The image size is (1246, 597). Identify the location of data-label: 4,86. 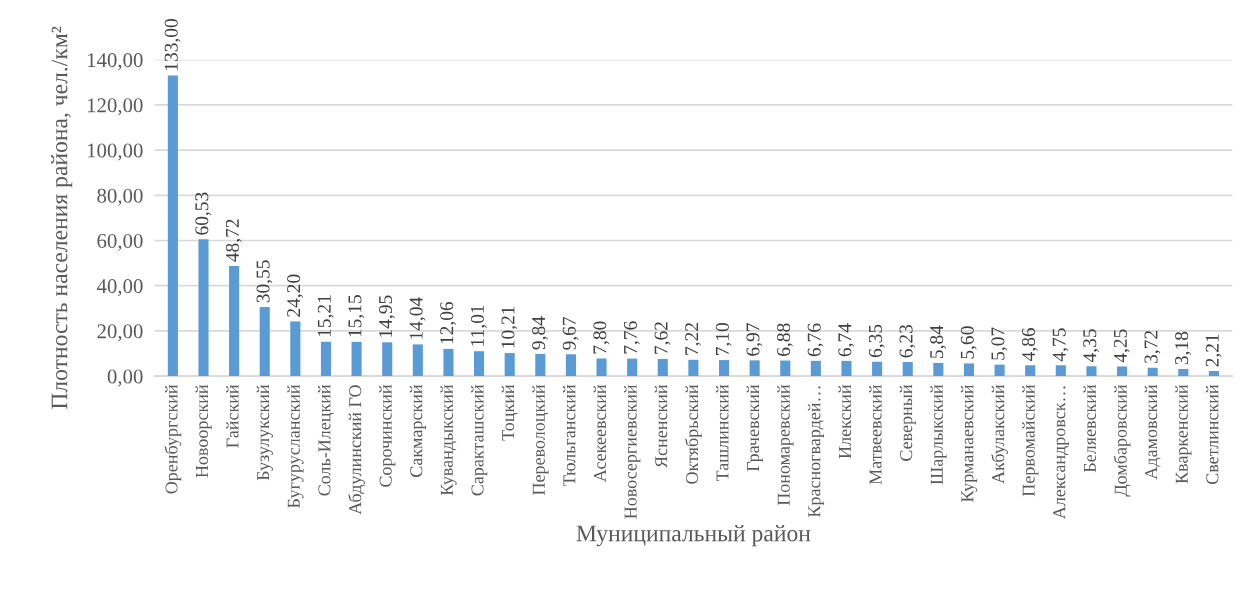
(1029, 344).